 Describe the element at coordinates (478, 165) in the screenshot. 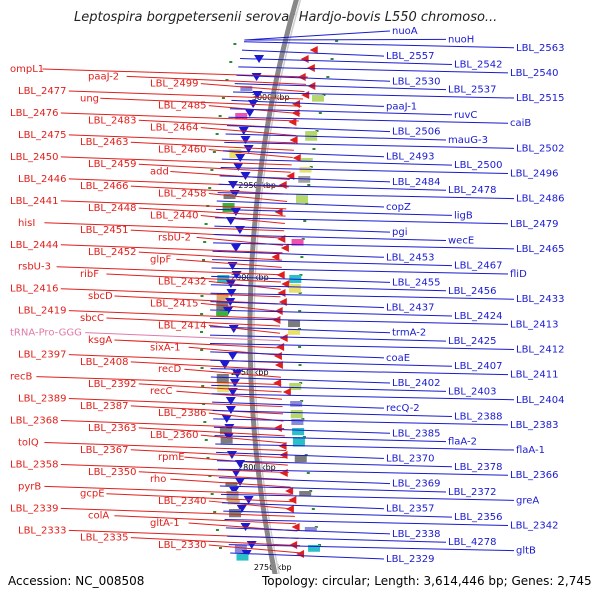

I see `gene-label-right: LBL_2500` at that location.